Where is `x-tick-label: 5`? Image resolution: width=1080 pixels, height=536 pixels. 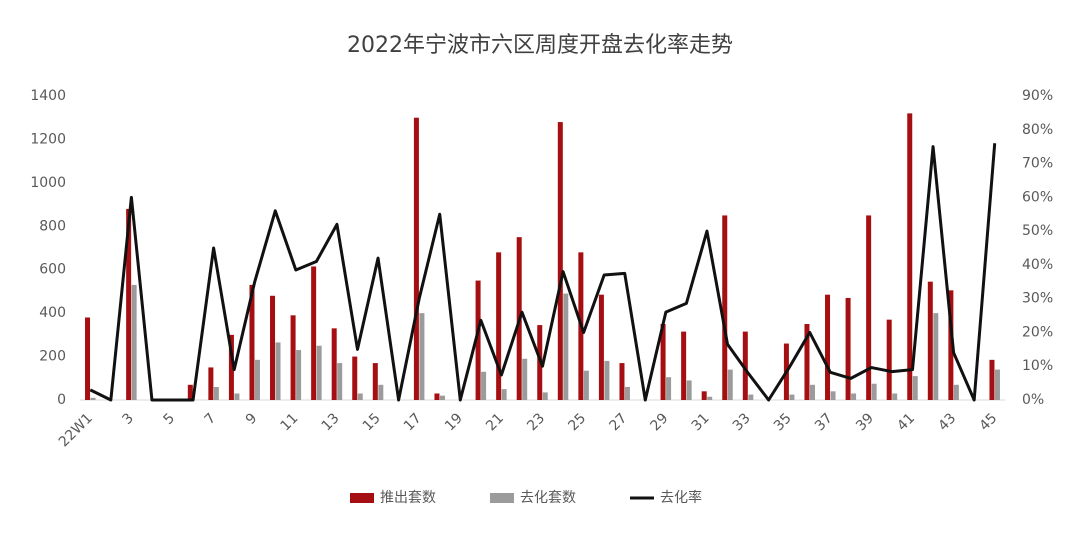 x-tick-label: 5 is located at coordinates (170, 419).